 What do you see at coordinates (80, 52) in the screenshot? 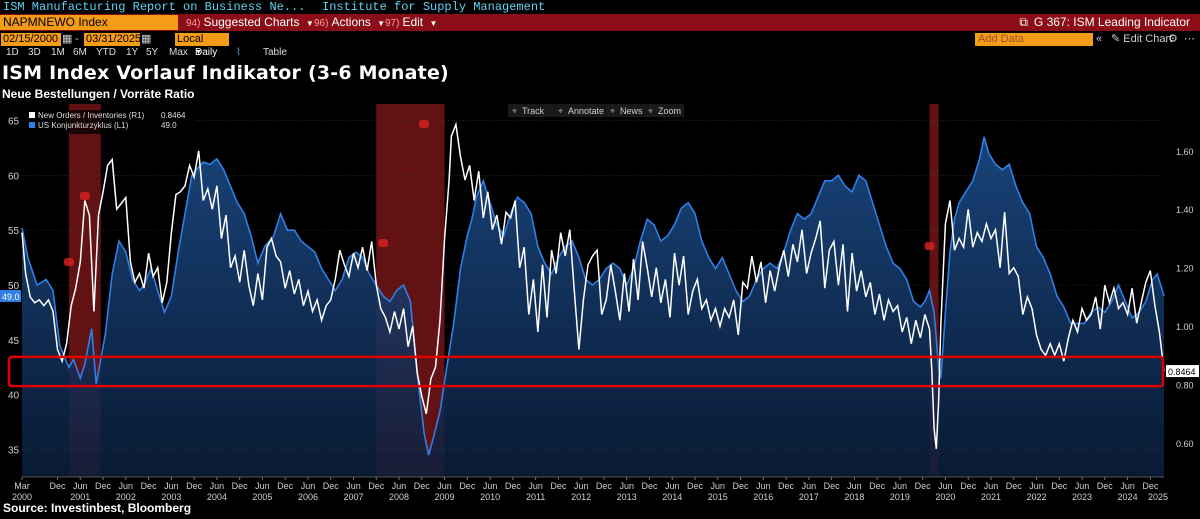
I see `range-6m: 6M` at bounding box center [80, 52].